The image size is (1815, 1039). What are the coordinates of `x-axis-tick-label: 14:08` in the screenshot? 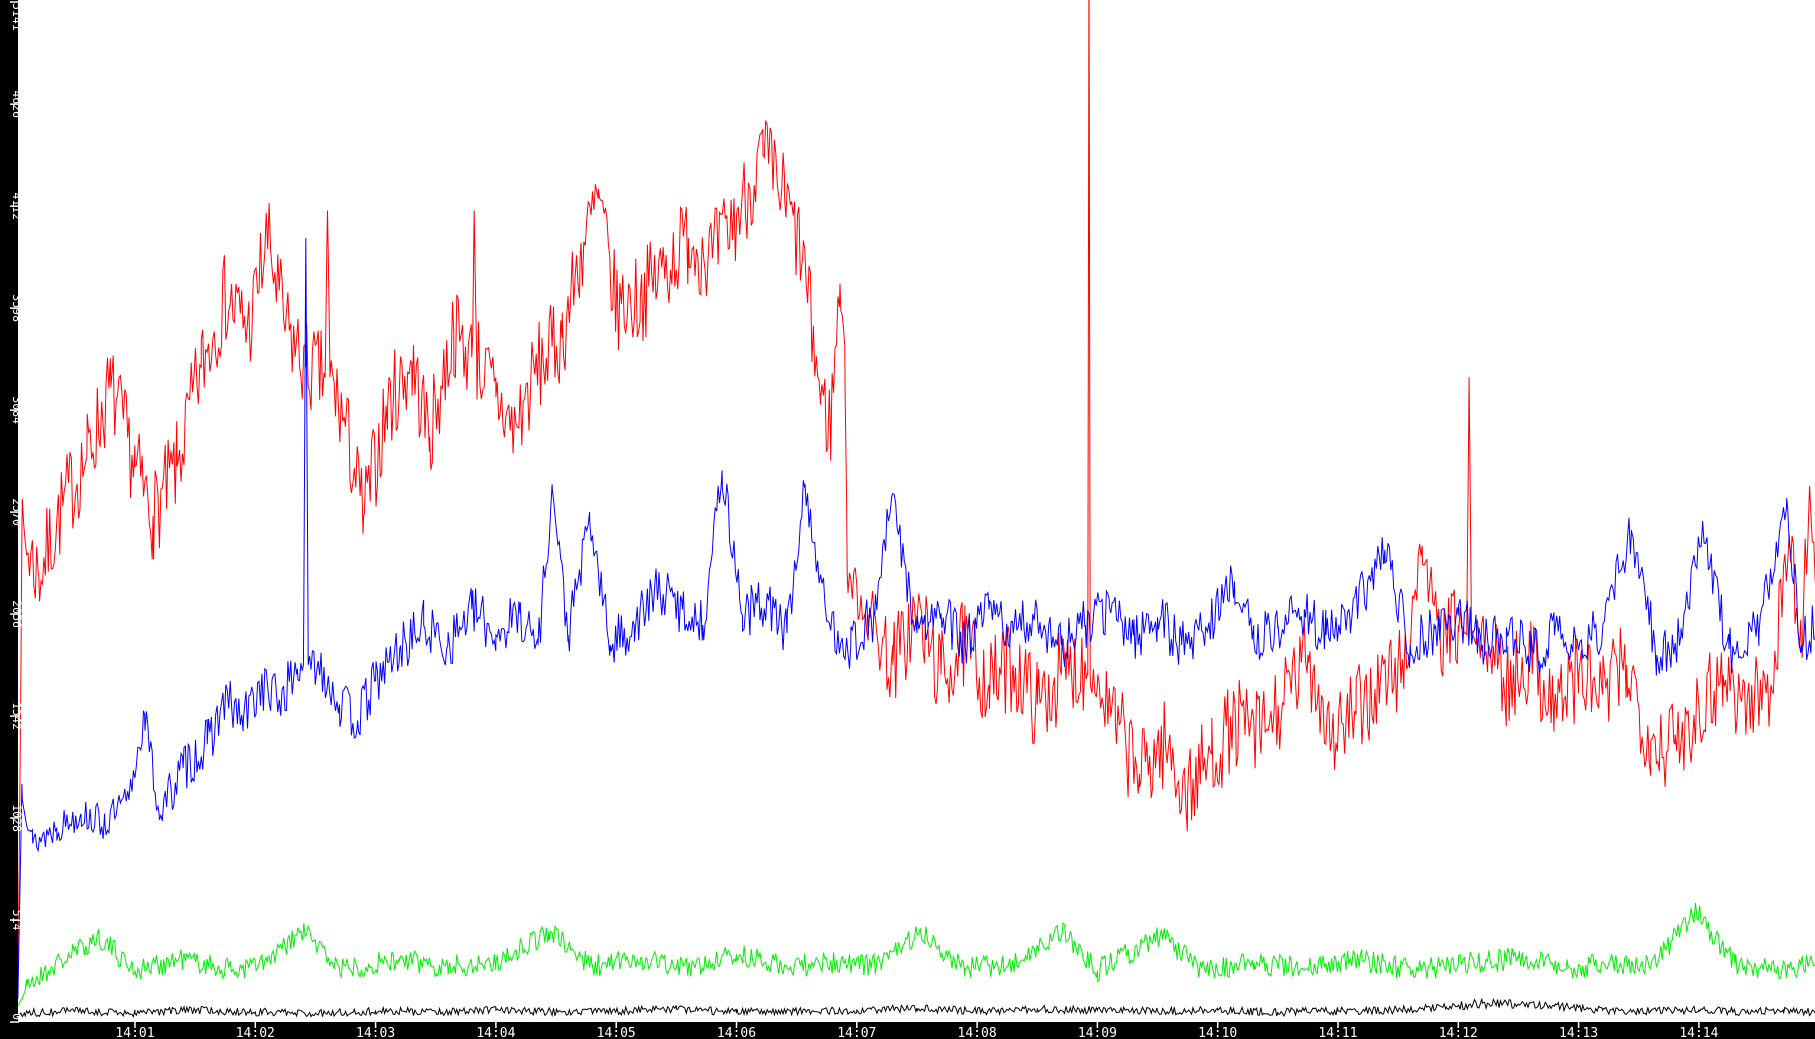 It's located at (977, 1032).